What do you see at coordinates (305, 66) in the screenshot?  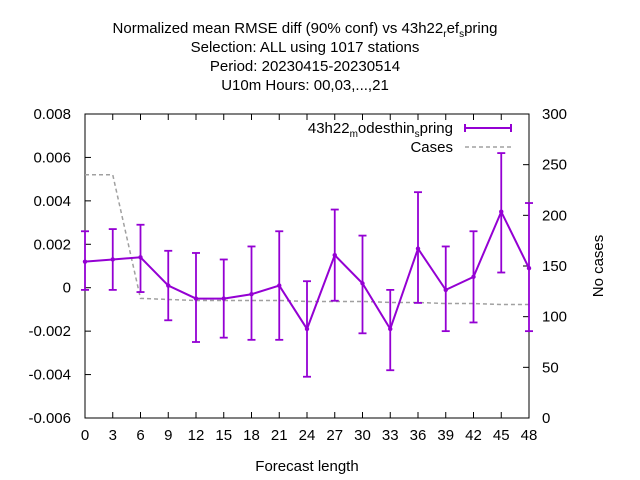 I see `title-line-2: Period: 20230415-20230514` at bounding box center [305, 66].